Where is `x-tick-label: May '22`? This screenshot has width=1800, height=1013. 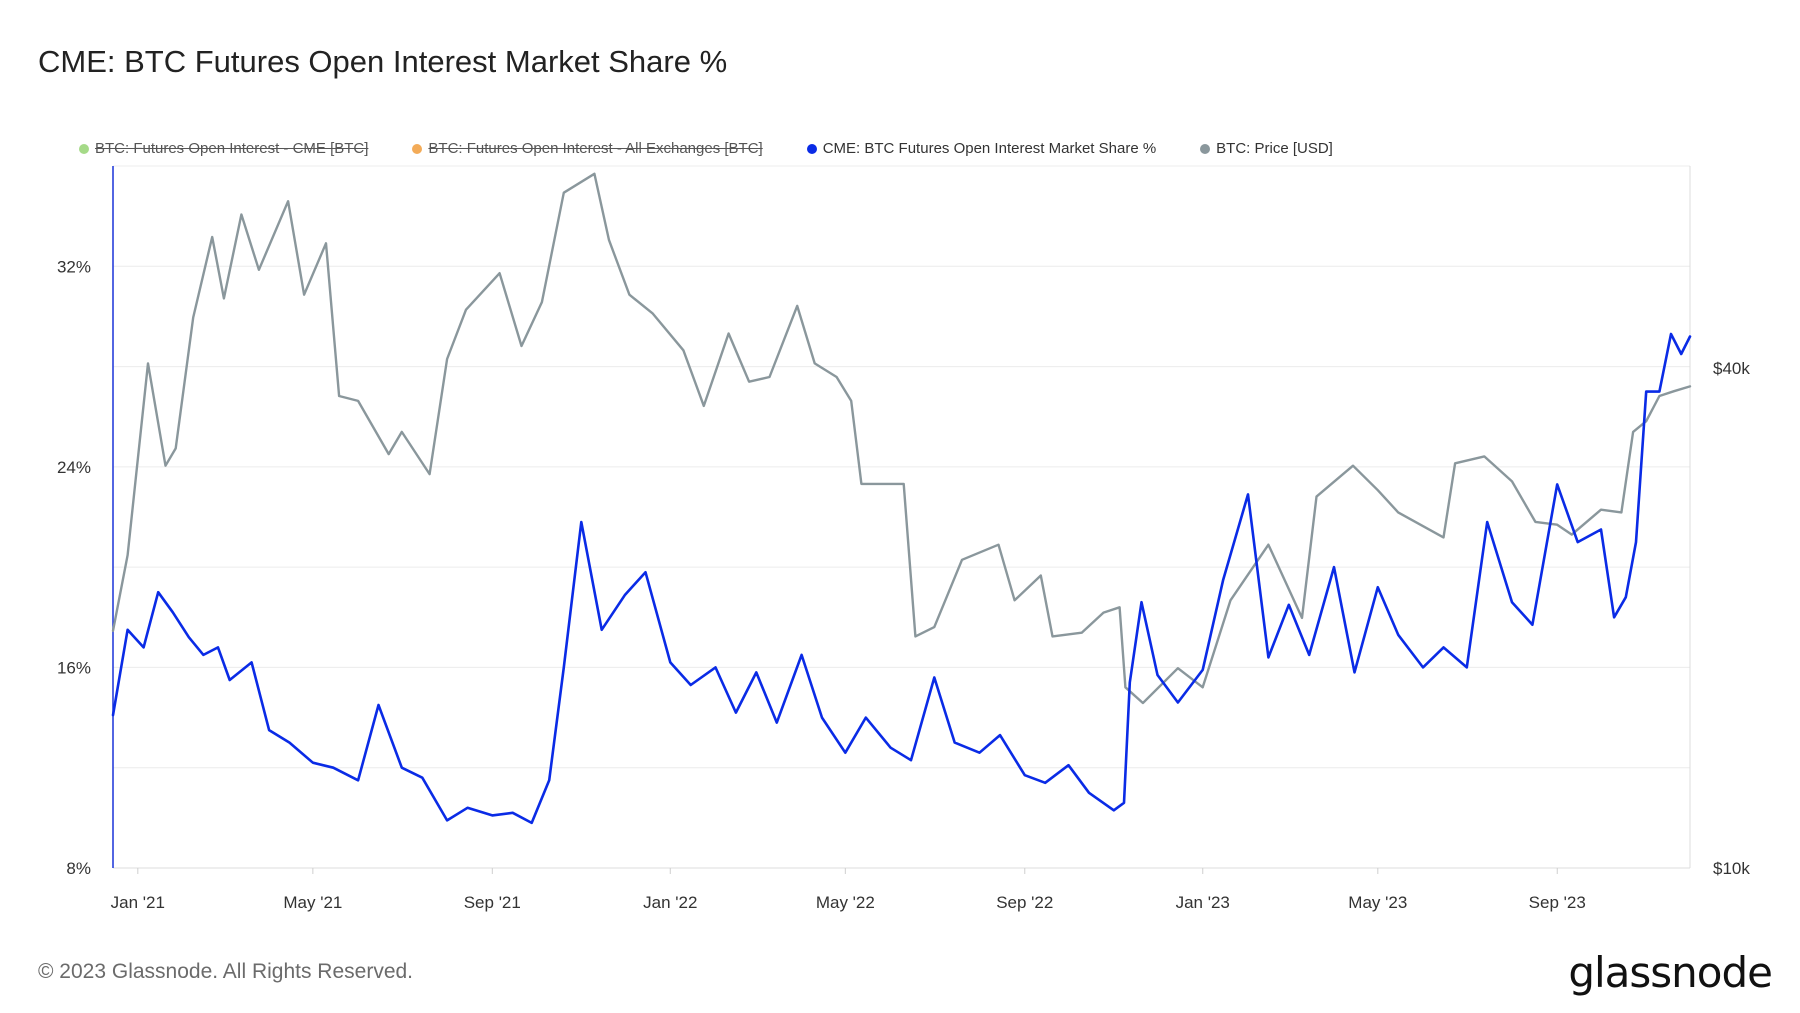
x-tick-label: May '22 is located at coordinates (845, 902).